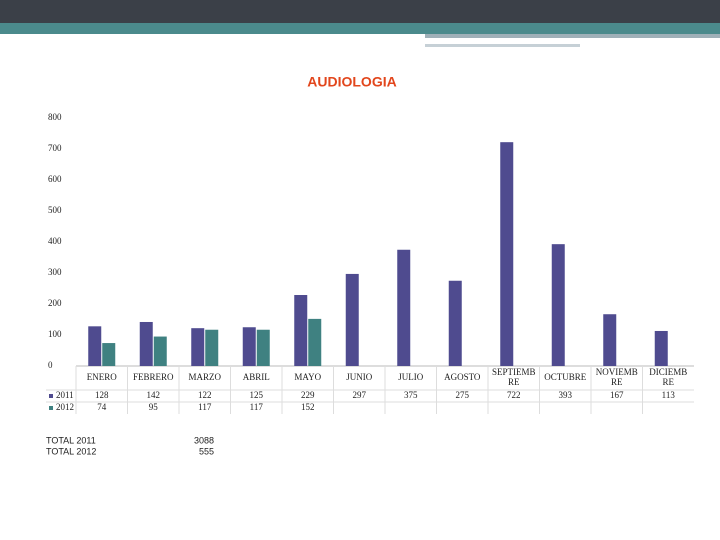 This screenshot has height=540, width=720. What do you see at coordinates (308, 395) in the screenshot?
I see `table-value: 229` at bounding box center [308, 395].